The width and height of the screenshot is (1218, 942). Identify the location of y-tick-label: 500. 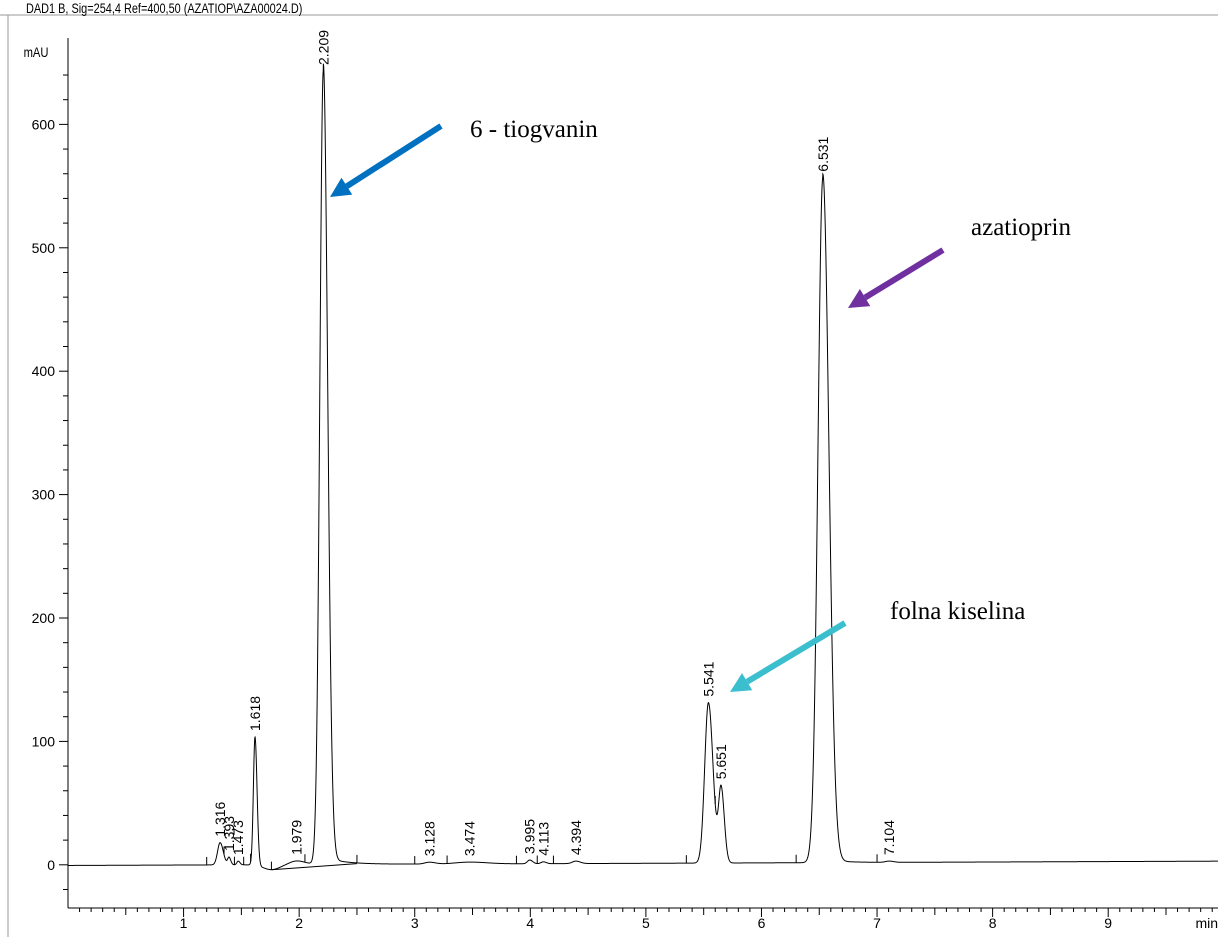
(44, 248).